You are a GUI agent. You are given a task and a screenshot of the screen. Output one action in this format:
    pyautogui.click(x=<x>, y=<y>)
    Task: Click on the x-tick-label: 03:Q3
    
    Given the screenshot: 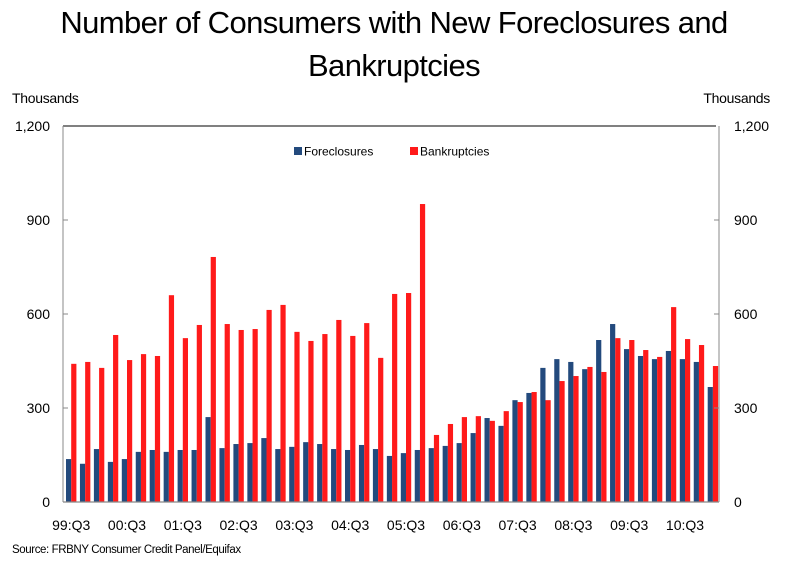 What is the action you would take?
    pyautogui.click(x=294, y=525)
    